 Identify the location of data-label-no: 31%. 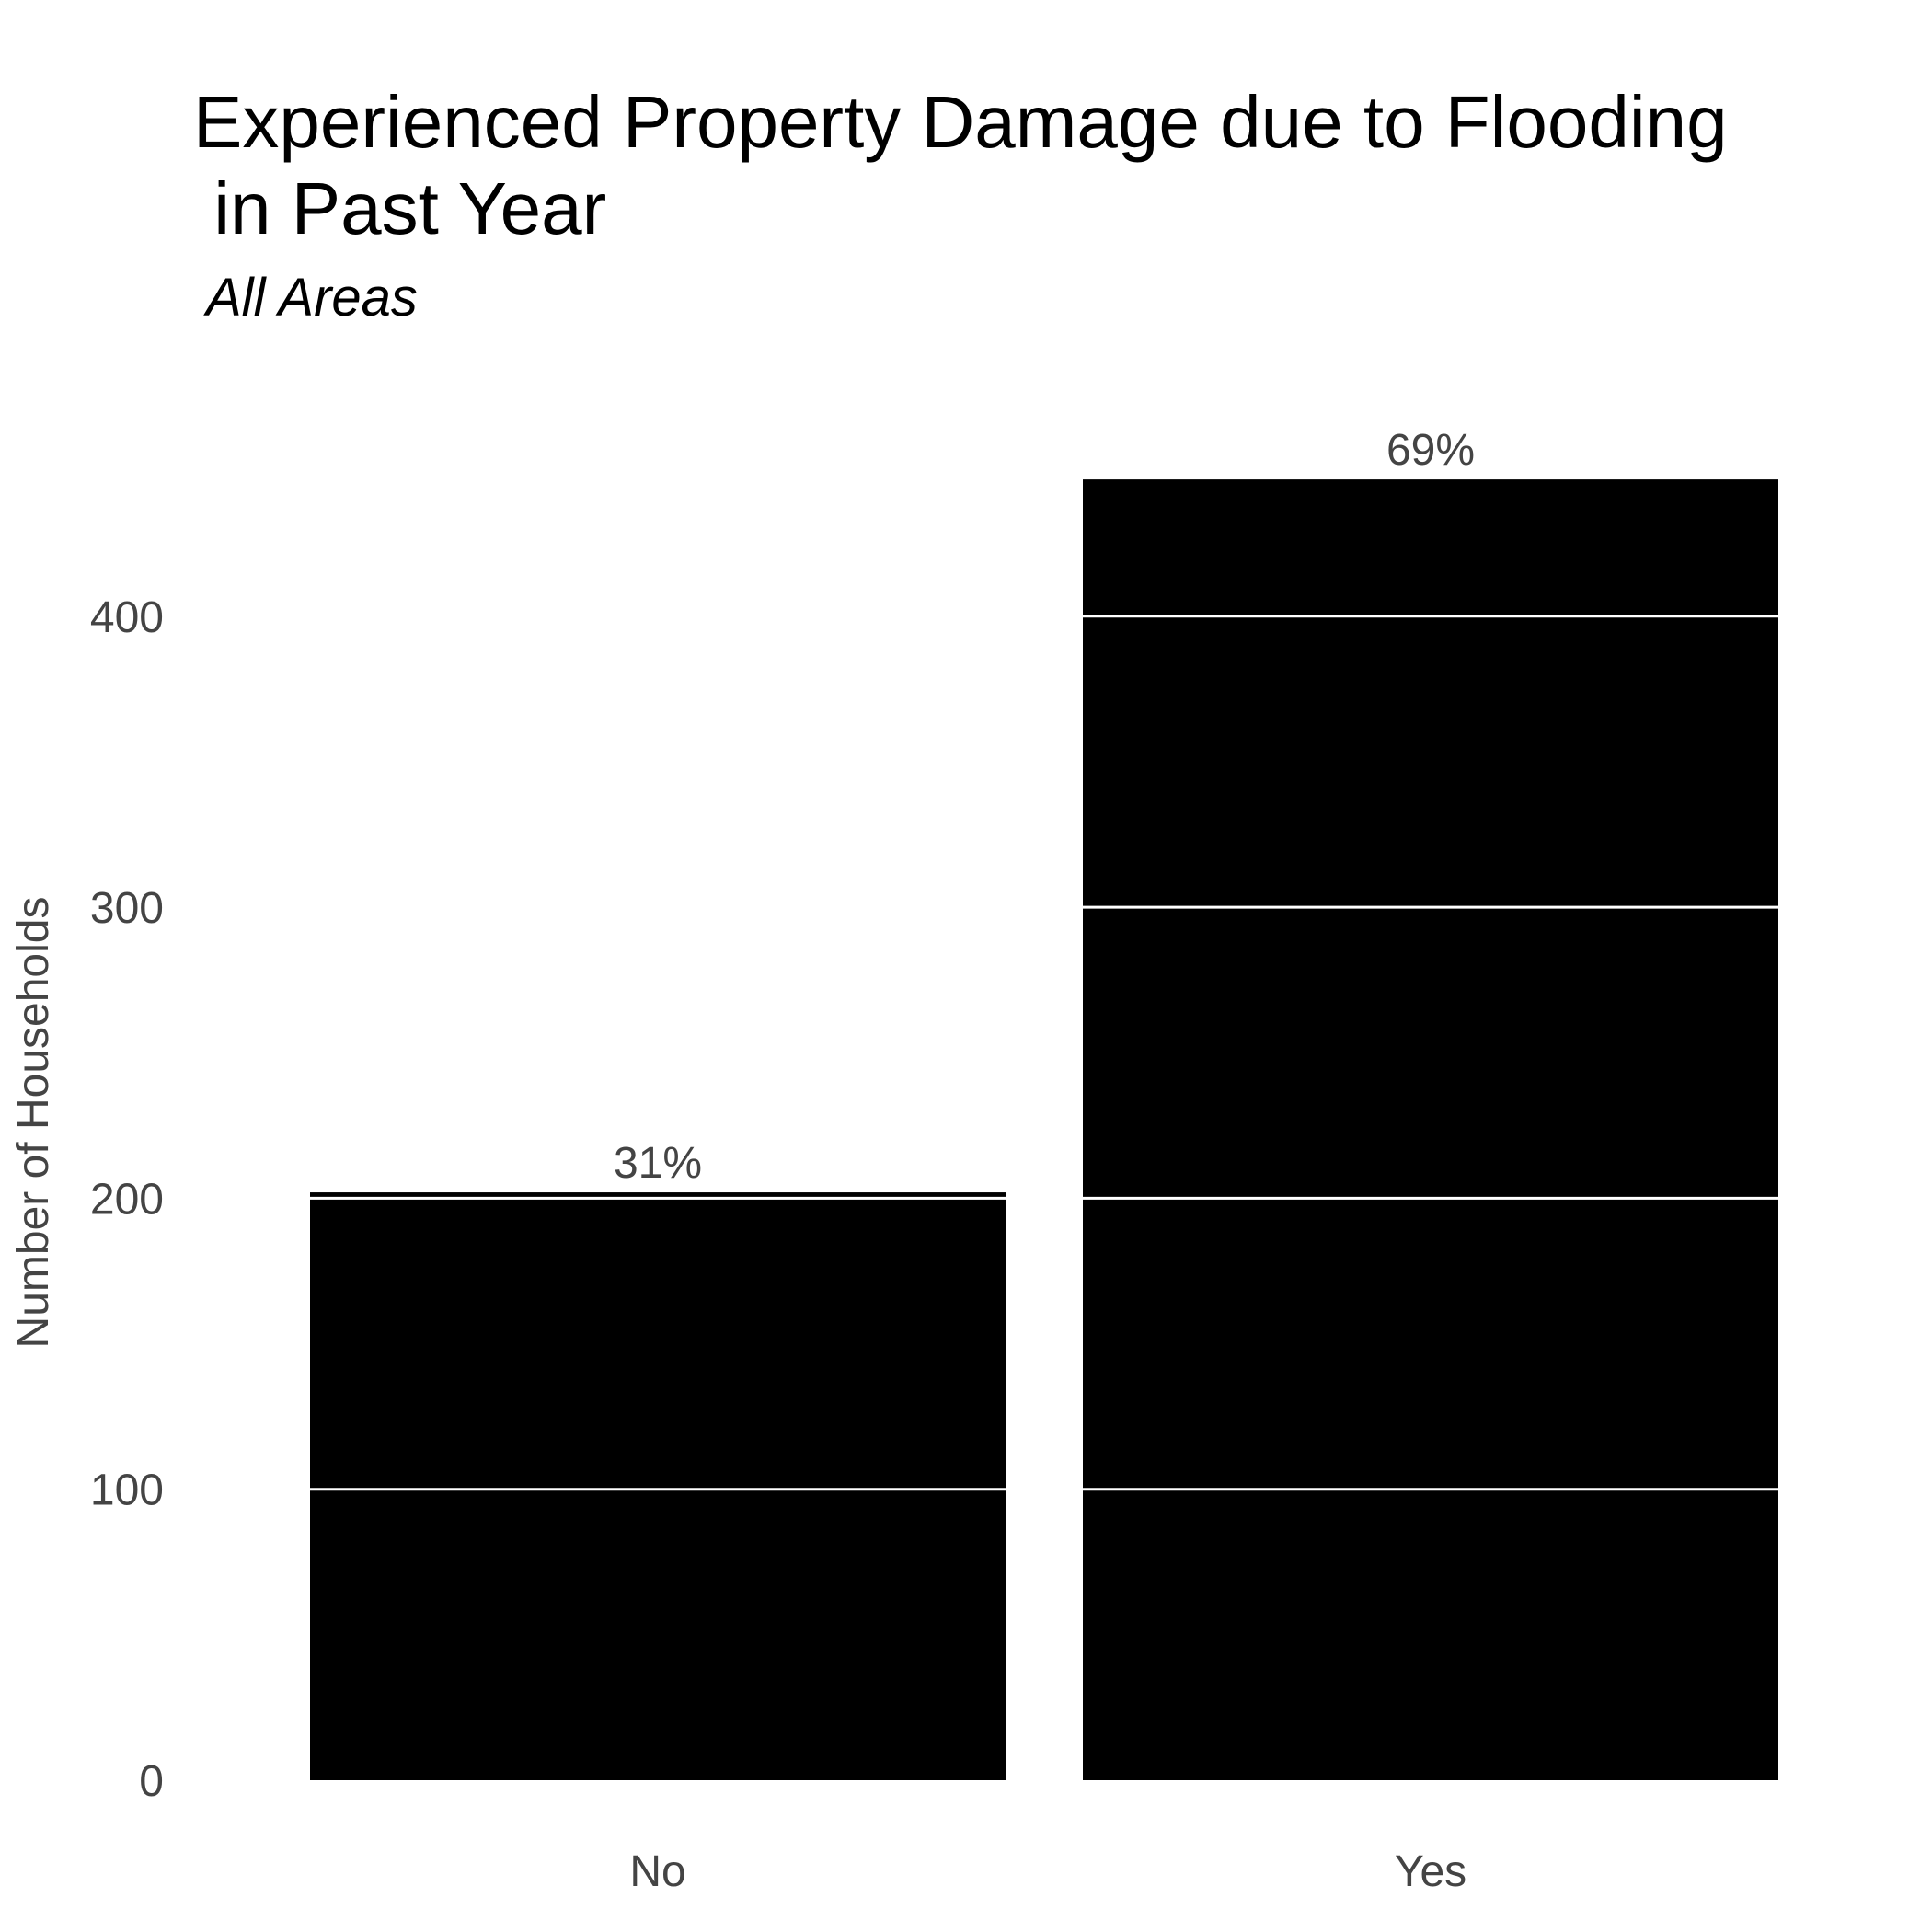
(658, 1163).